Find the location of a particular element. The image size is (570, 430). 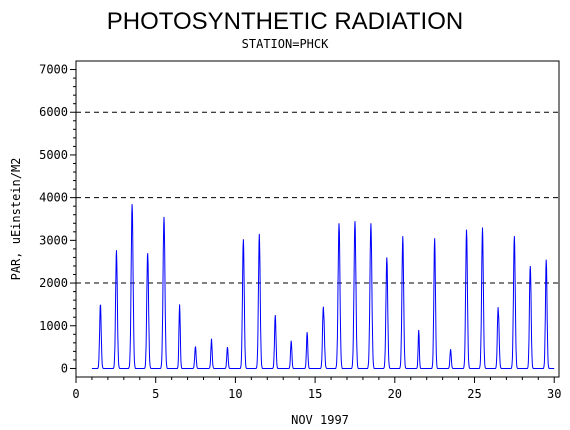

x-axis-label: NOV 1997 is located at coordinates (320, 420).